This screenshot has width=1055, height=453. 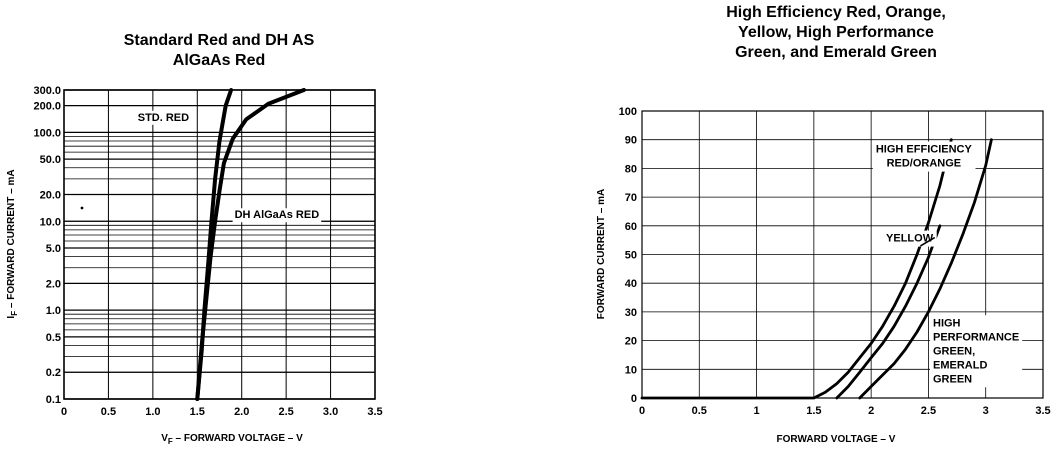 What do you see at coordinates (960, 365) in the screenshot?
I see `right-annotation-line: EMERALD` at bounding box center [960, 365].